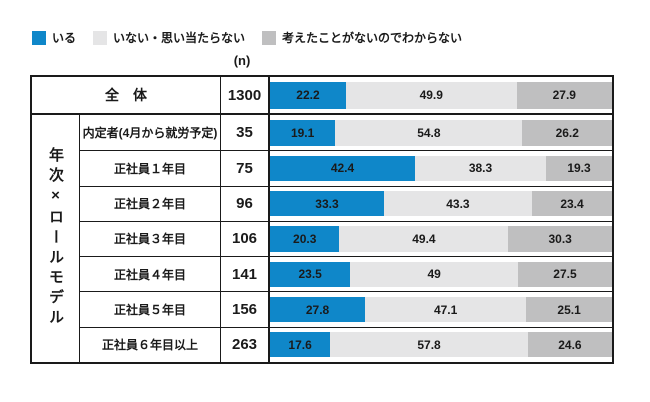 The height and width of the screenshot is (402, 650). Describe the element at coordinates (247, 37) in the screenshot. I see `legend: いる いない・思い当たらない 考えたことがないのでわからない` at that location.